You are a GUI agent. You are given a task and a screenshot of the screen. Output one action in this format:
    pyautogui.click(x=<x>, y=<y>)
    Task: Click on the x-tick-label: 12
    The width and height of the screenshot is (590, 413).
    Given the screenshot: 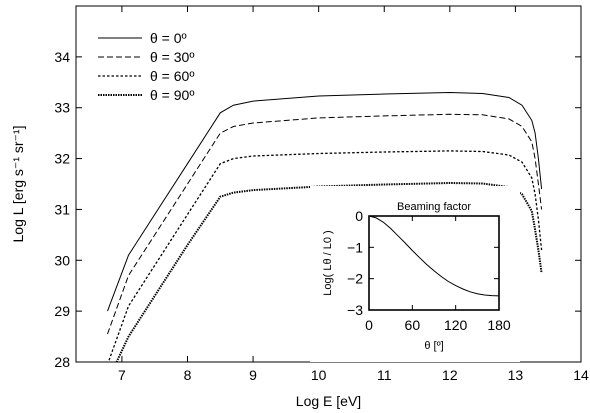 What is the action you would take?
    pyautogui.click(x=450, y=375)
    